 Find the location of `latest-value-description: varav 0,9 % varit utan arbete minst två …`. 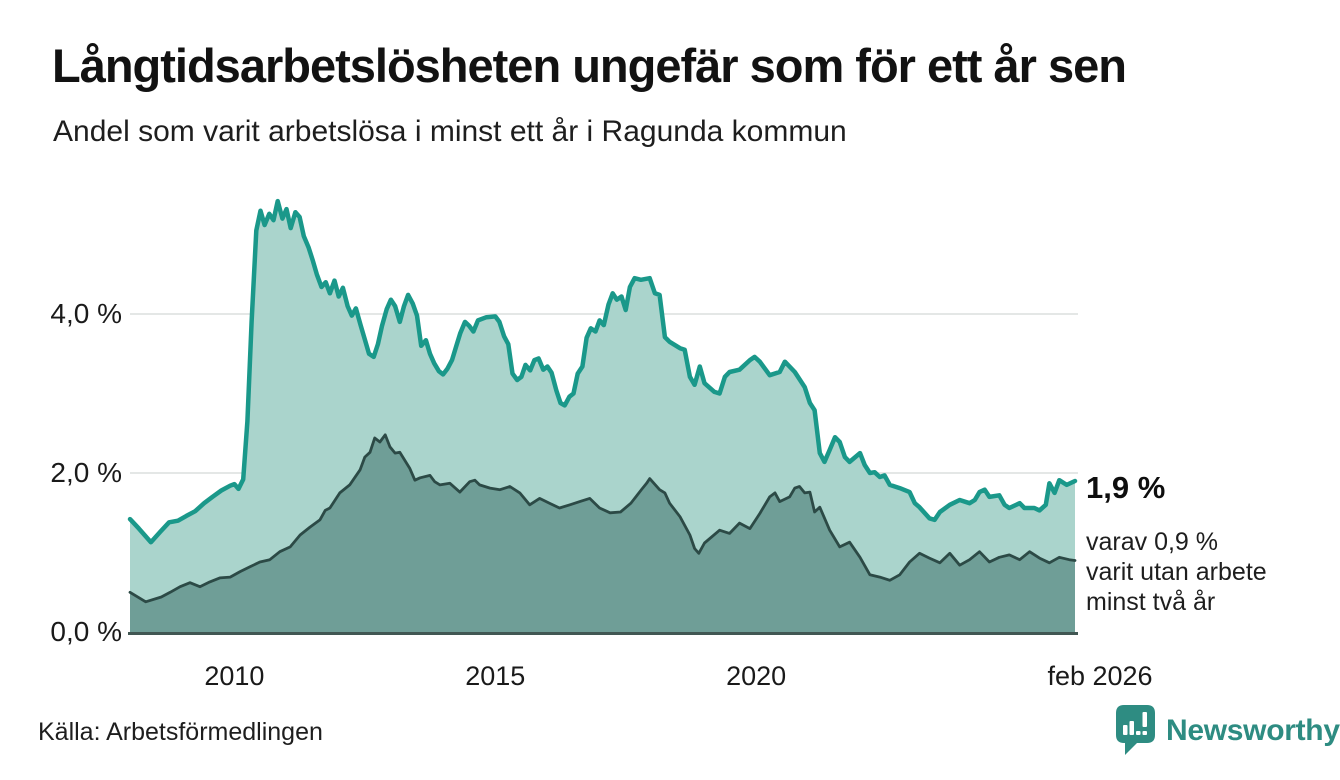

latest-value-description: varav 0,9 % varit utan arbete minst två … is located at coordinates (1176, 572).